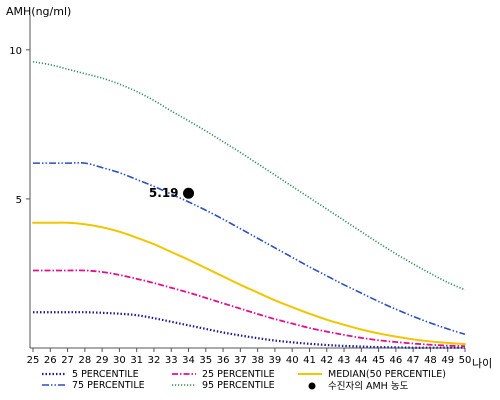 The image size is (500, 400). Describe the element at coordinates (164, 193) in the screenshot. I see `patient-marker-label: 5.19` at that location.